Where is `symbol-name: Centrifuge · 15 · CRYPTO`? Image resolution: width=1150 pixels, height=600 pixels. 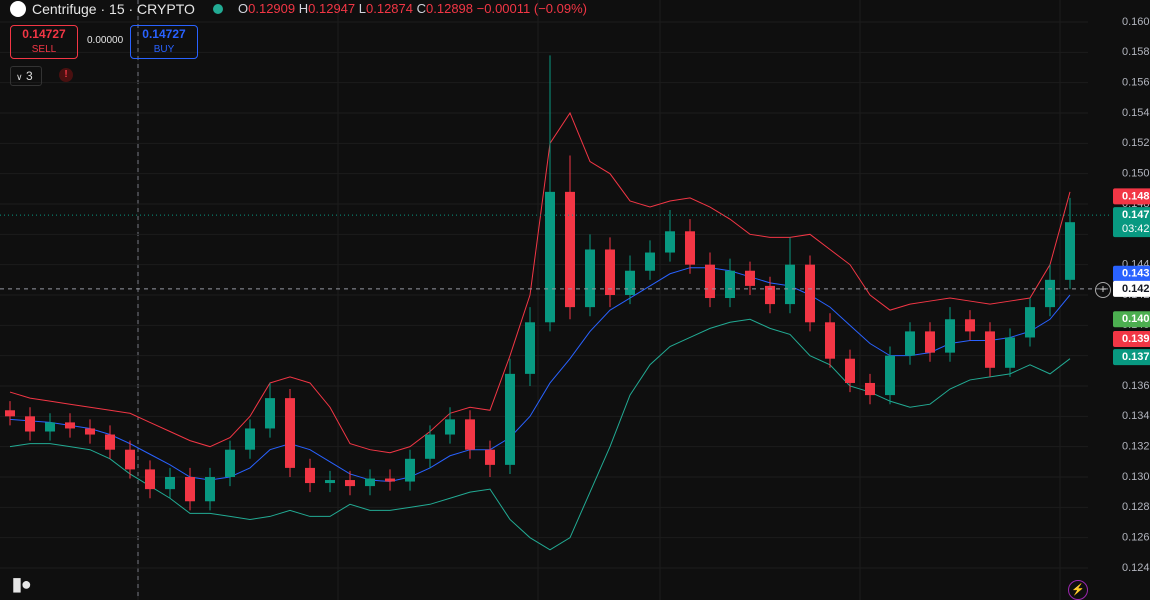
symbol-name: Centrifuge · 15 · CRYPTO is located at coordinates (113, 9).